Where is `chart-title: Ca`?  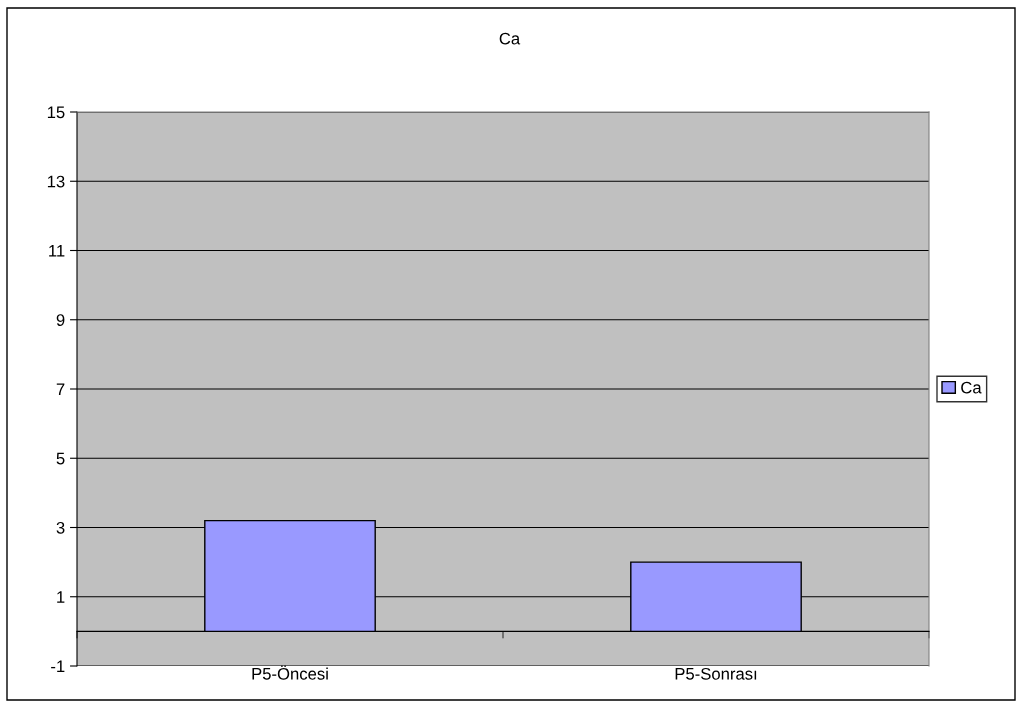
chart-title: Ca is located at coordinates (510, 38).